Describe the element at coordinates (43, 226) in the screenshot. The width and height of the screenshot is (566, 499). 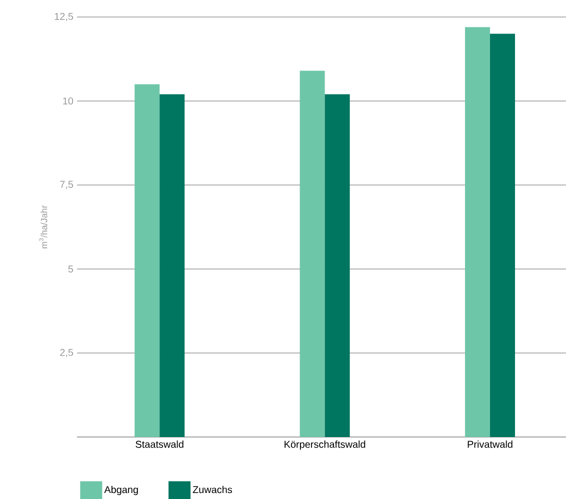
I see `y-axis-title: m$^{3}$/ha/Jahr` at that location.